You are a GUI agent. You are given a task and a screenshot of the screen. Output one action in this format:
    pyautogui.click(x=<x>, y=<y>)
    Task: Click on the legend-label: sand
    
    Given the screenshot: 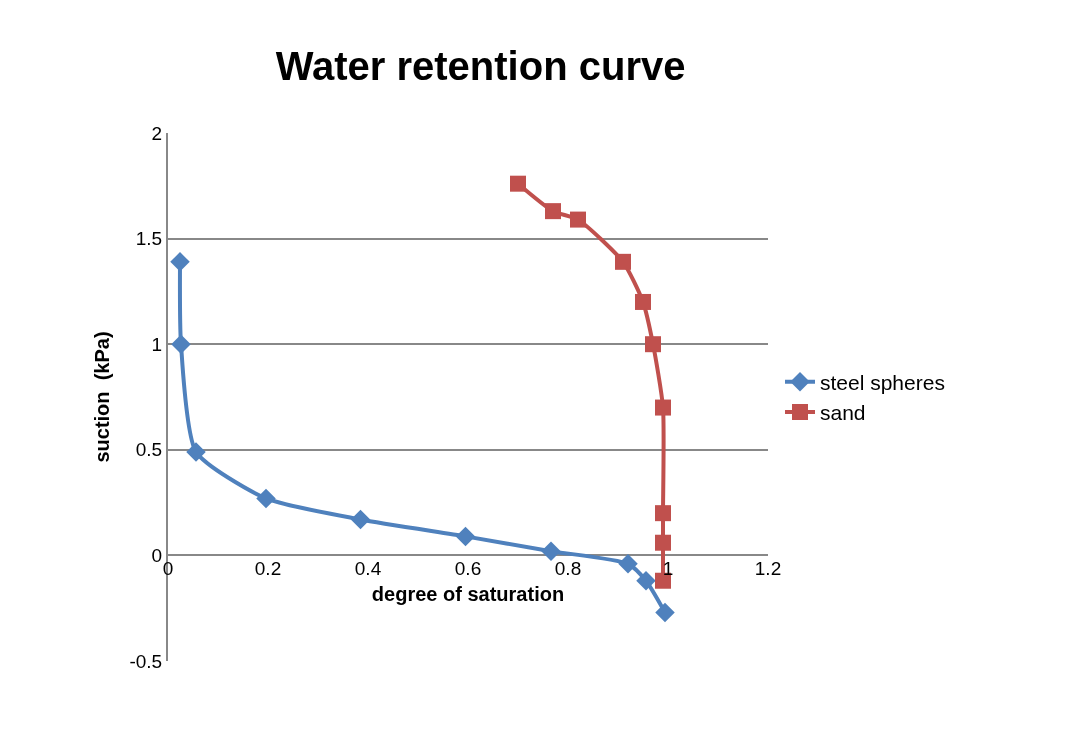 What is the action you would take?
    pyautogui.click(x=843, y=413)
    